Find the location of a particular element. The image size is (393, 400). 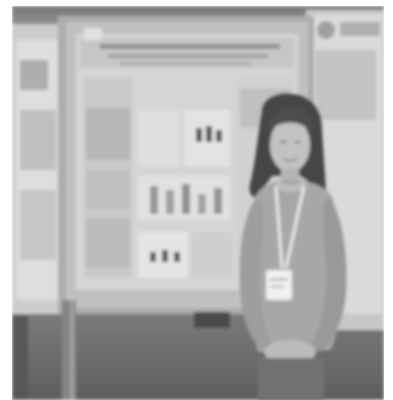

lanyard-right is located at coordinates (295, 227).